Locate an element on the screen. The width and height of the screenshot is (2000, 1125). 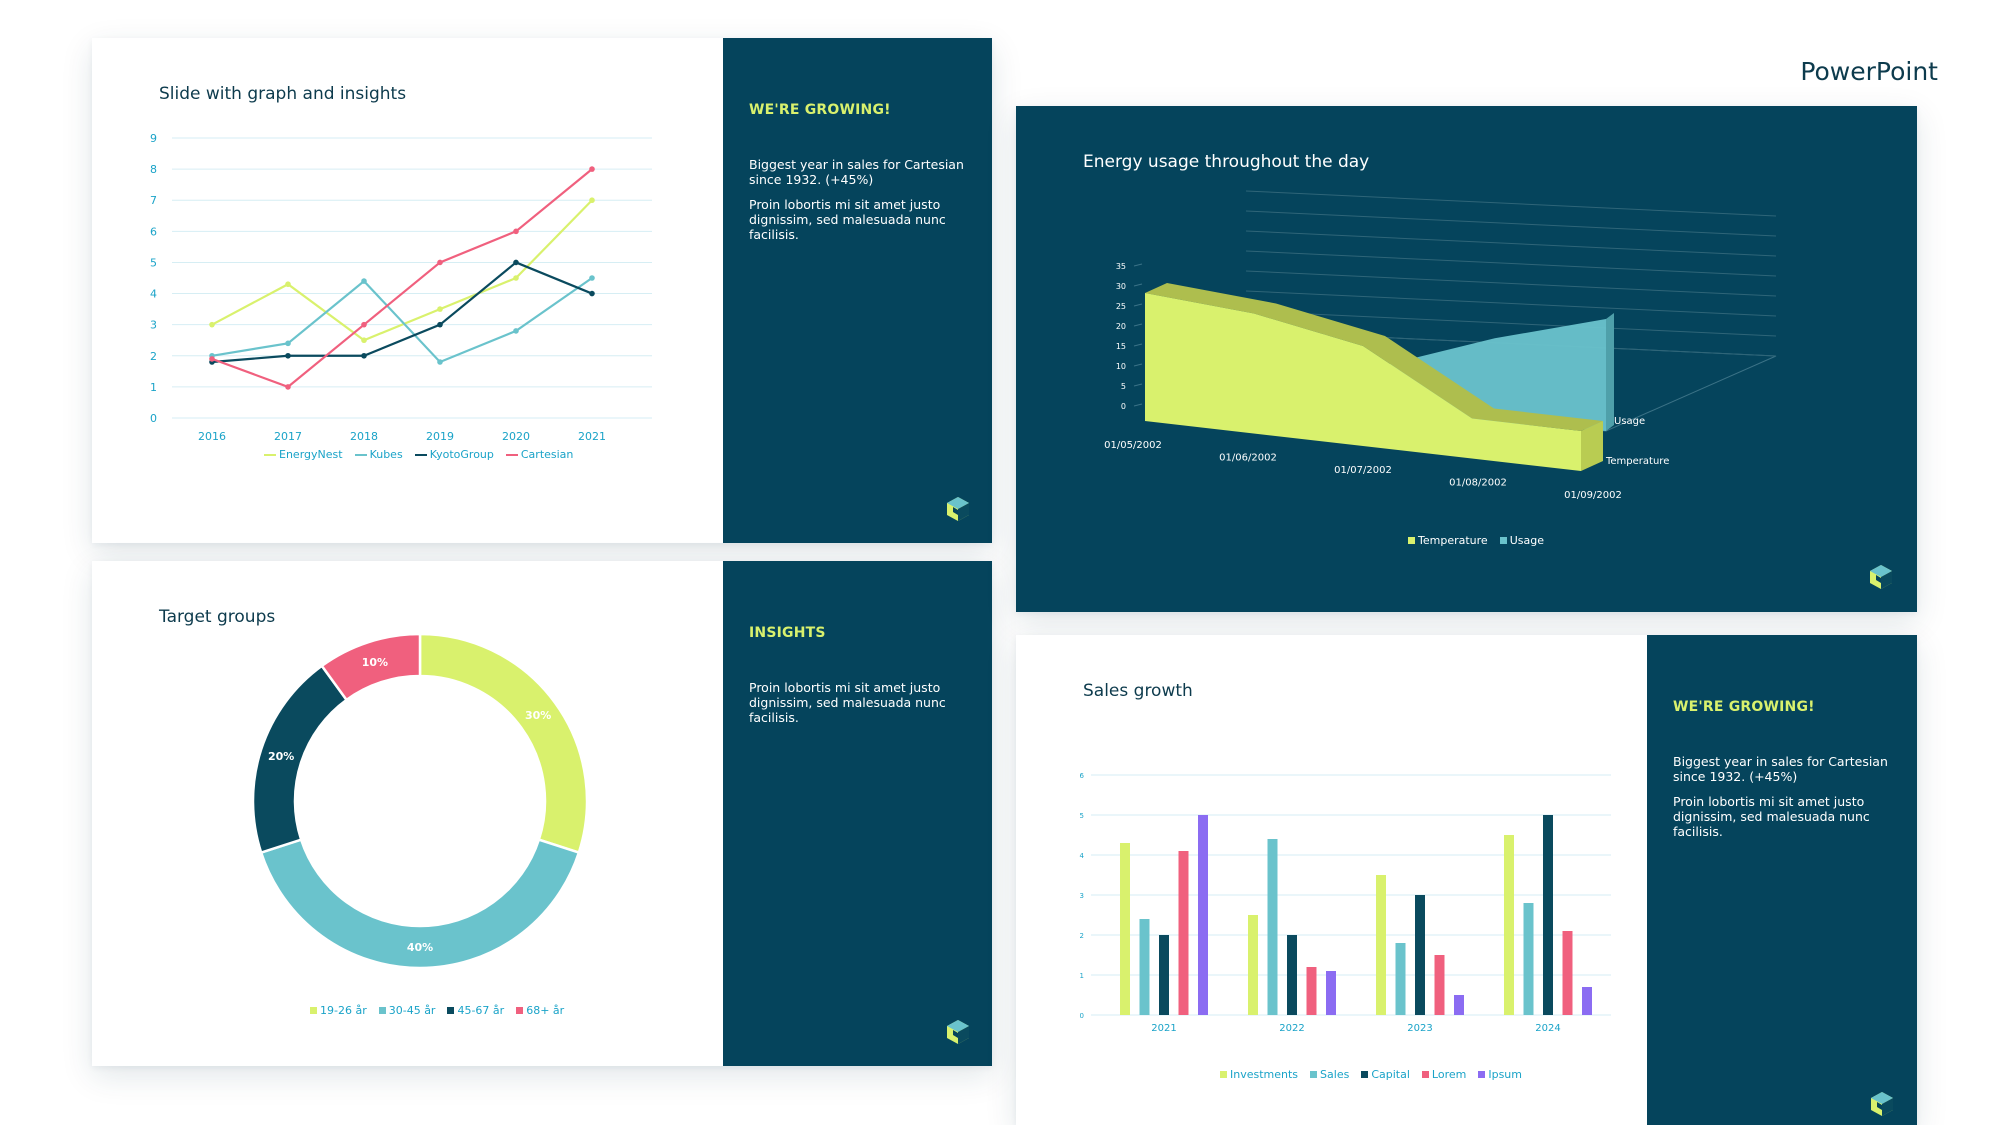
area-temperature-top is located at coordinates (1374, 357).